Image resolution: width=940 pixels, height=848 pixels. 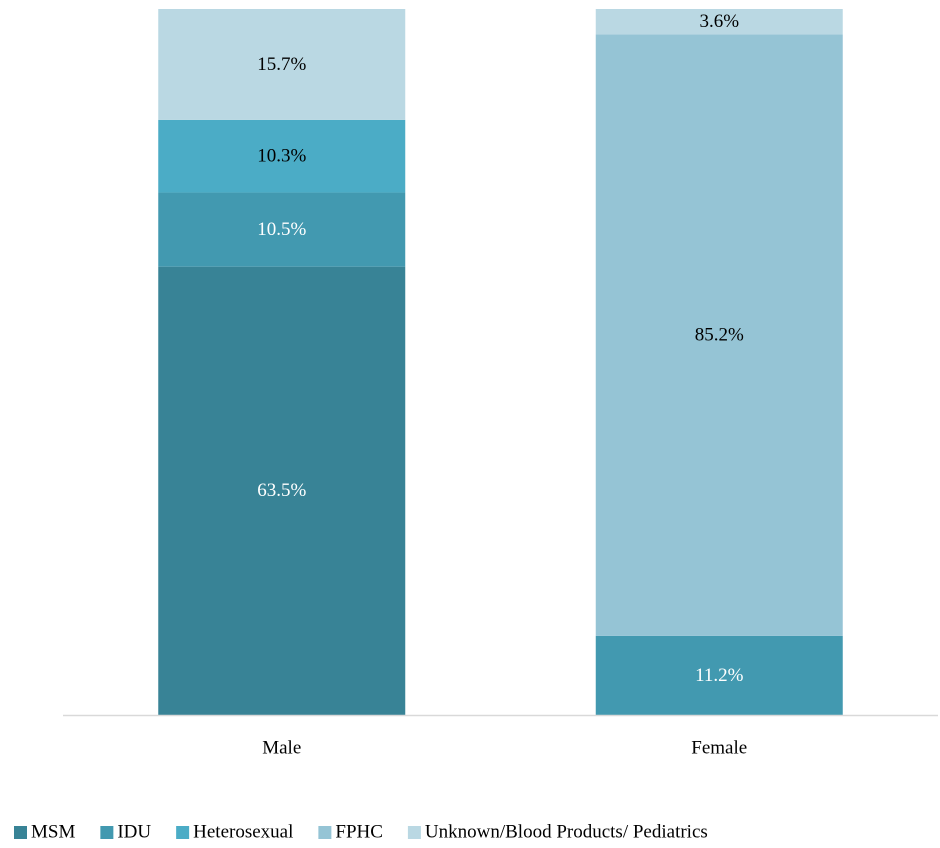 I want to click on data-label: 15.7%, so click(x=281, y=64).